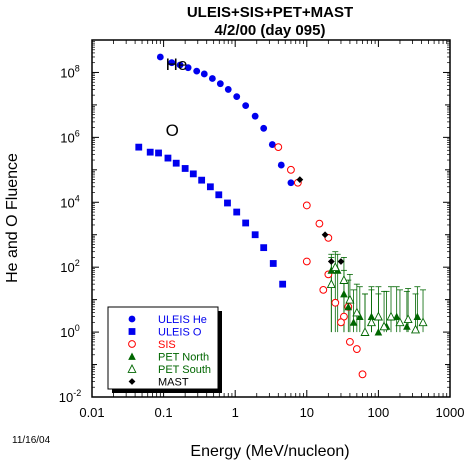 This screenshot has height=468, width=471. What do you see at coordinates (31, 440) in the screenshot?
I see `date-stamp: 11/16/04` at bounding box center [31, 440].